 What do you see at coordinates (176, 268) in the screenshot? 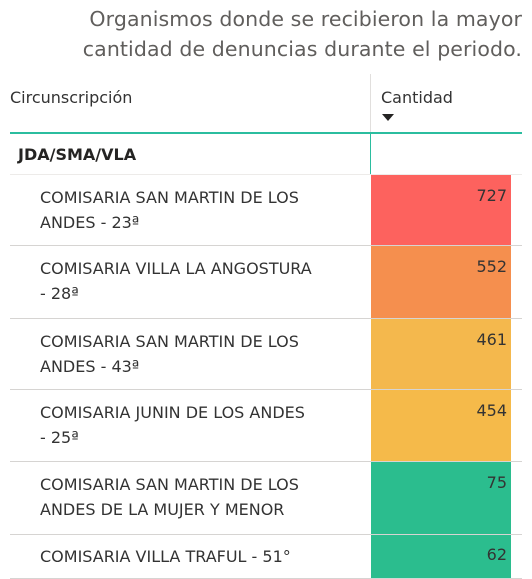
I see `row-name-line-1: COMISARIA VILLA LA ANGOSTURA` at bounding box center [176, 268].